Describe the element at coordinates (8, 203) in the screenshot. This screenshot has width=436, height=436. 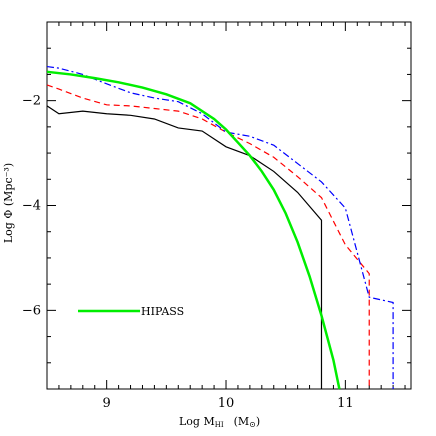
I see `y-axis-label: Log Φ (Mpc⁻³)` at that location.